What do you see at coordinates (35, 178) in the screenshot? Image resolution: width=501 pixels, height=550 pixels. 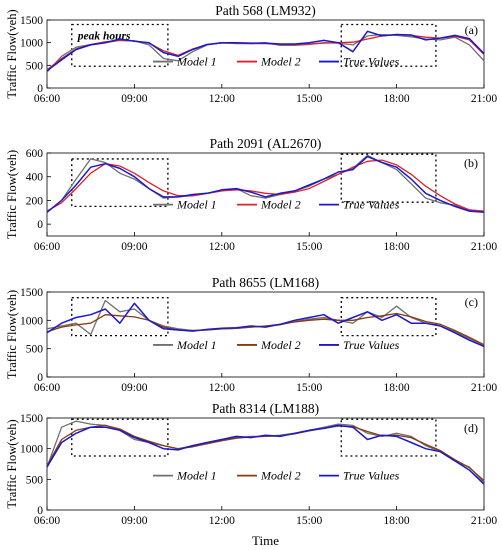 I see `y-tick-label: 400` at bounding box center [35, 178].